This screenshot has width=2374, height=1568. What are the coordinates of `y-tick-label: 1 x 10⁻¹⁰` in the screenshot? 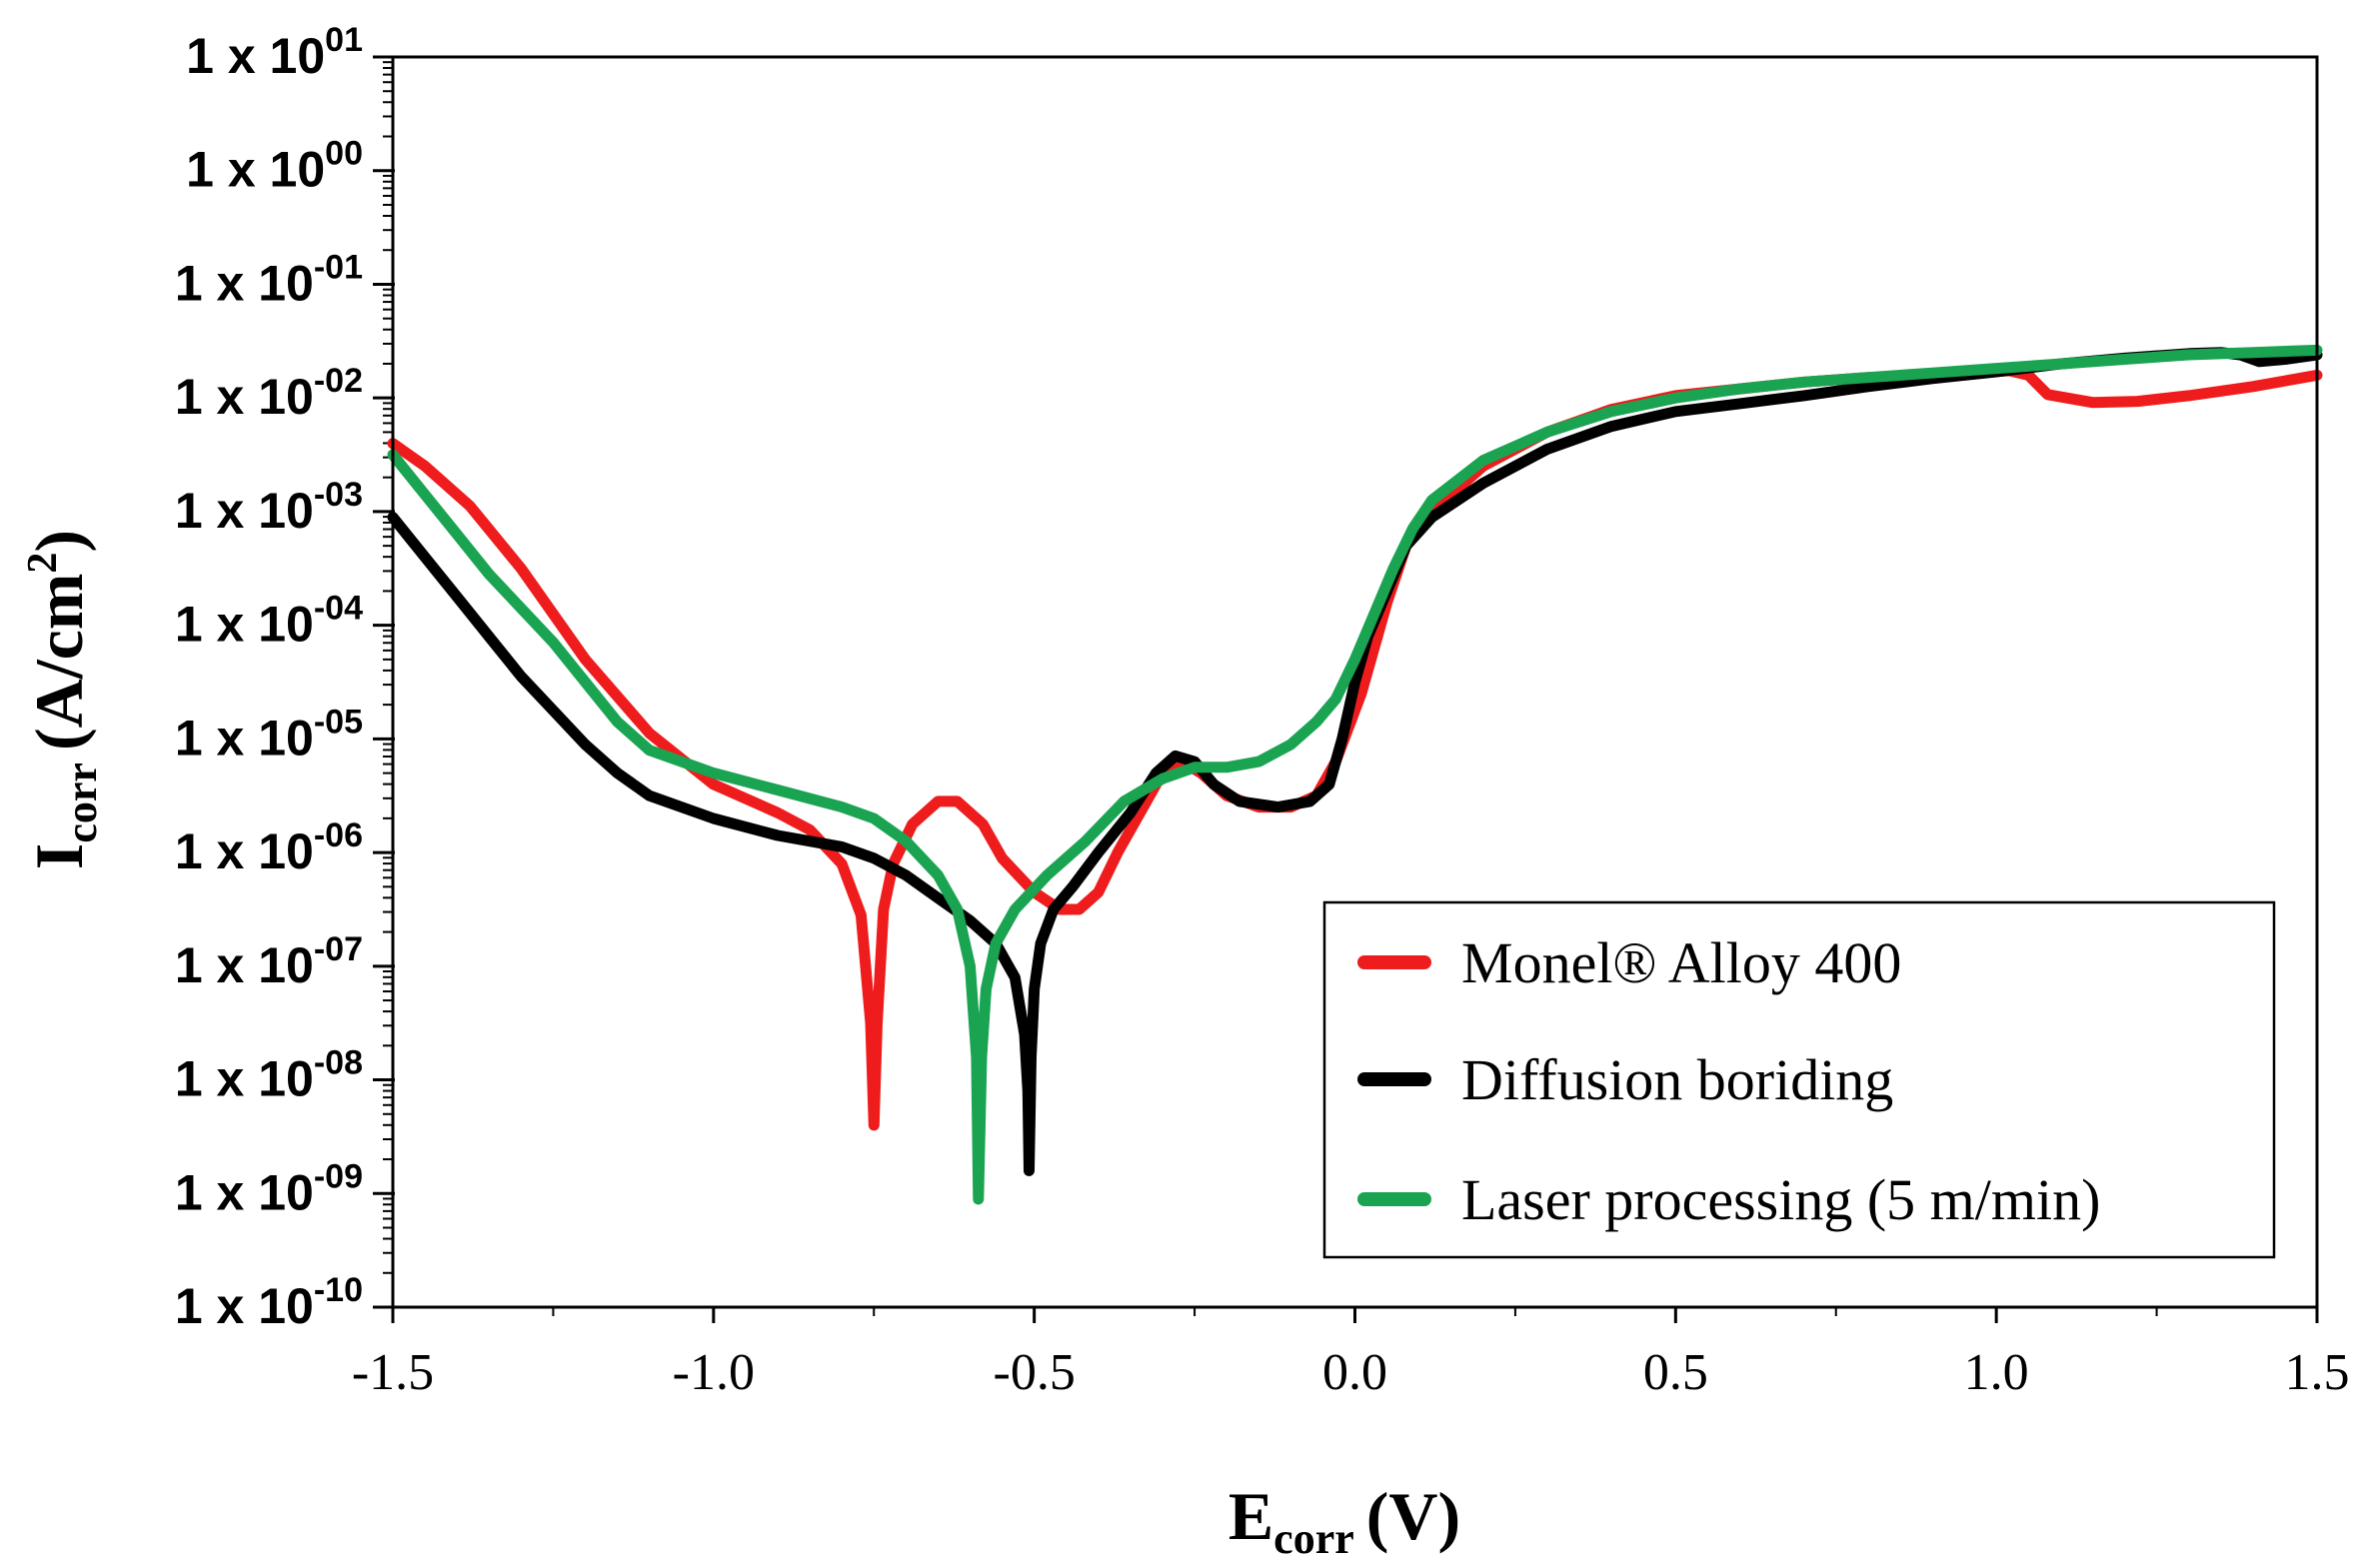 It's located at (269, 1302).